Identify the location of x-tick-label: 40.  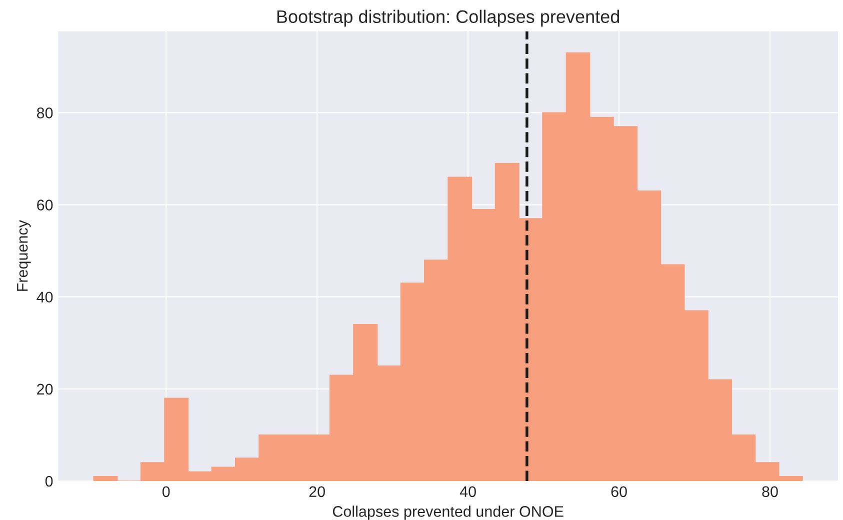
(468, 492).